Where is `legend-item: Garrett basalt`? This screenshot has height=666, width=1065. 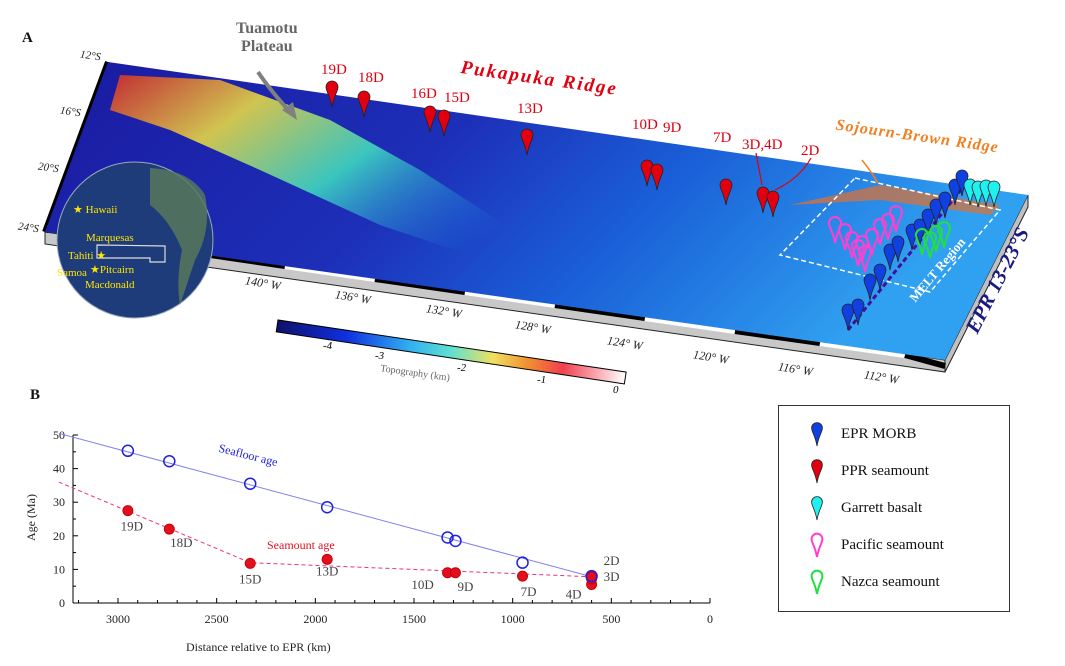 legend-item: Garrett basalt is located at coordinates (866, 508).